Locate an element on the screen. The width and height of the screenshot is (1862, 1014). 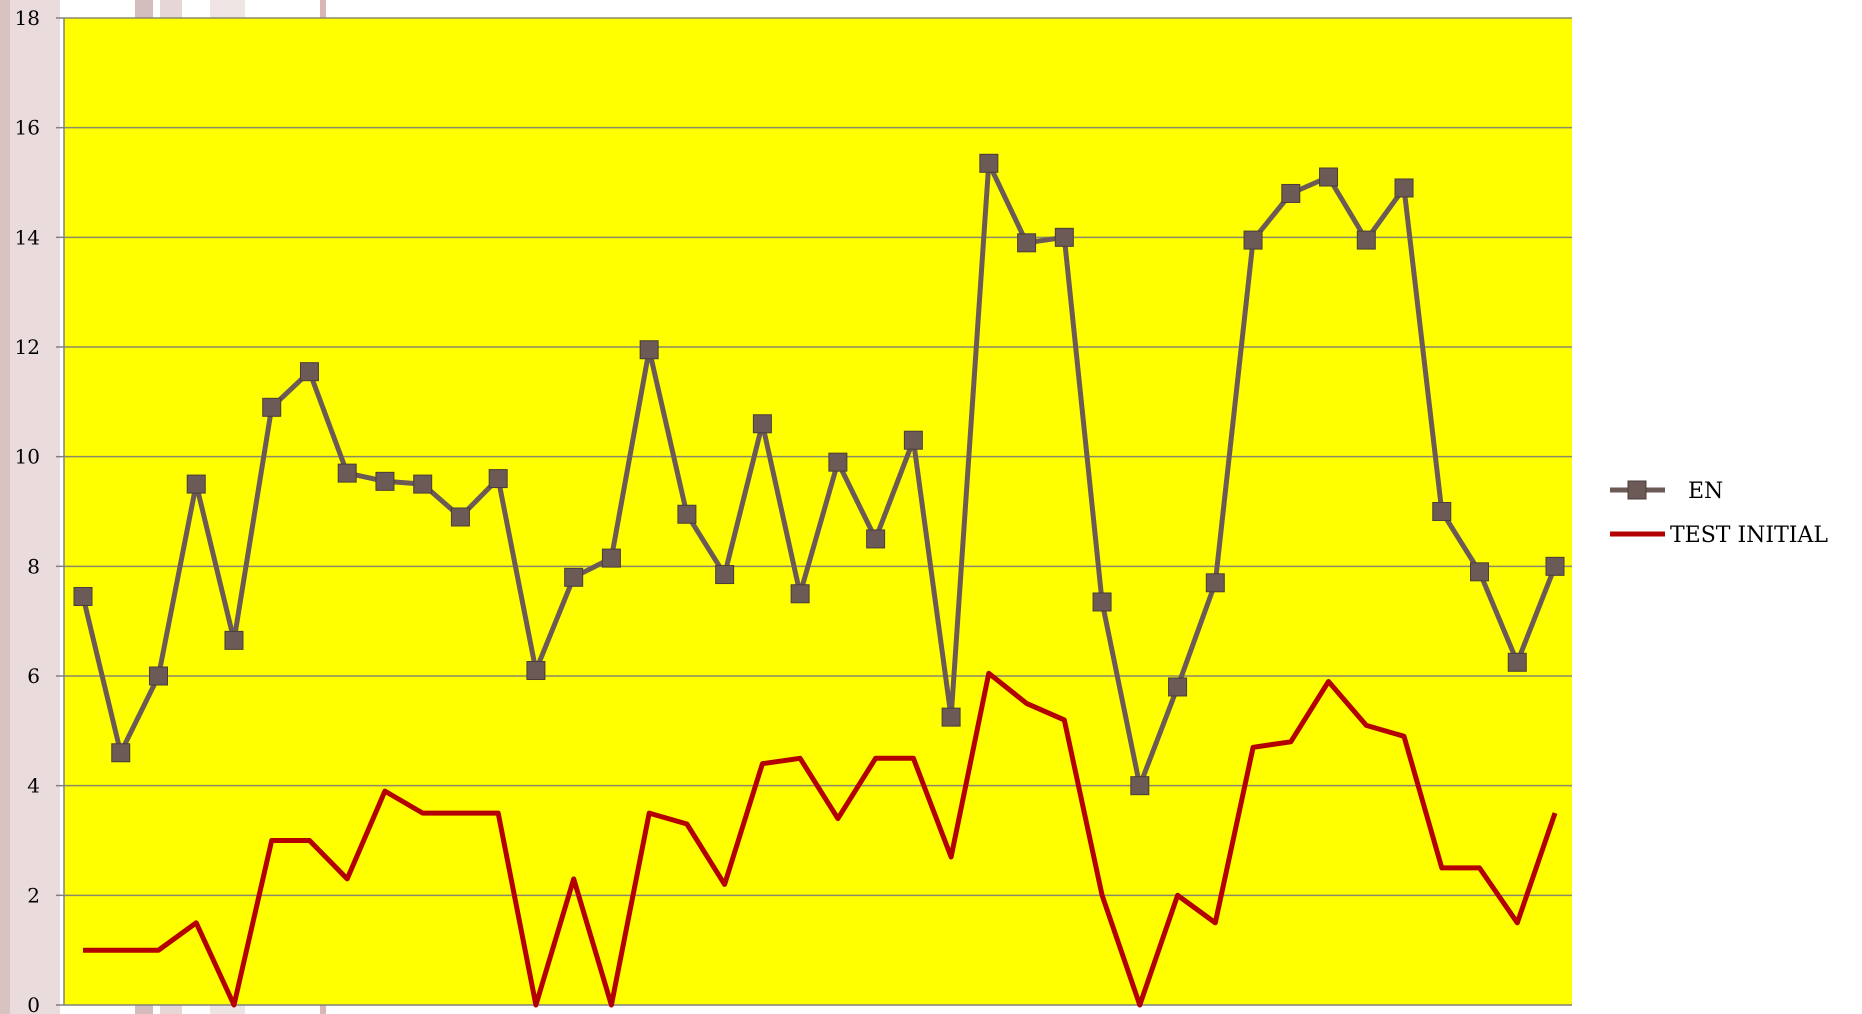
y-tick-label: 6 is located at coordinates (33, 676).